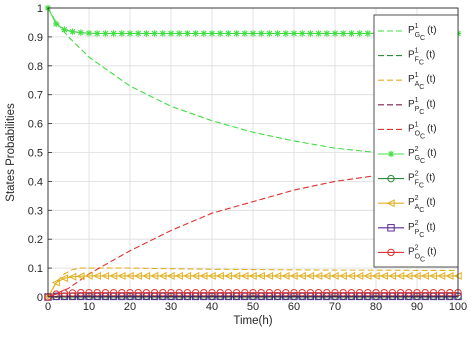  Describe the element at coordinates (130, 307) in the screenshot. I see `x-tick-label: 20` at that location.